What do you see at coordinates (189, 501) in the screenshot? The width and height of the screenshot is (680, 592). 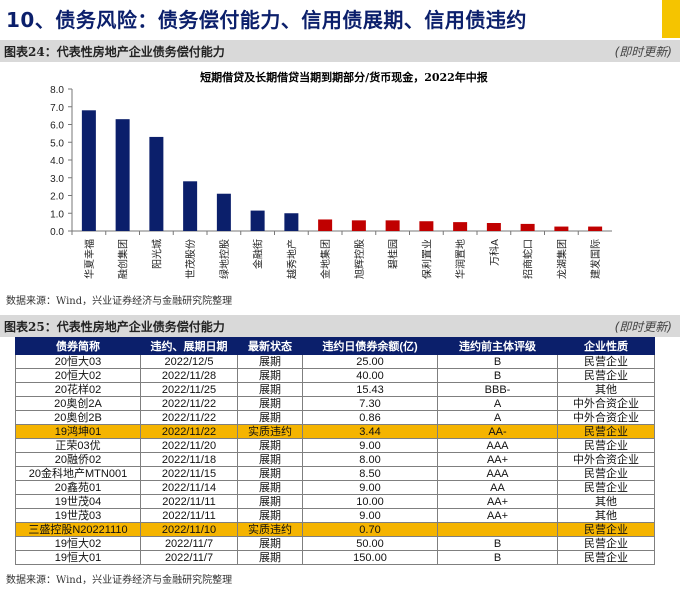 I see `date-cell: 2022/11/11` at bounding box center [189, 501].